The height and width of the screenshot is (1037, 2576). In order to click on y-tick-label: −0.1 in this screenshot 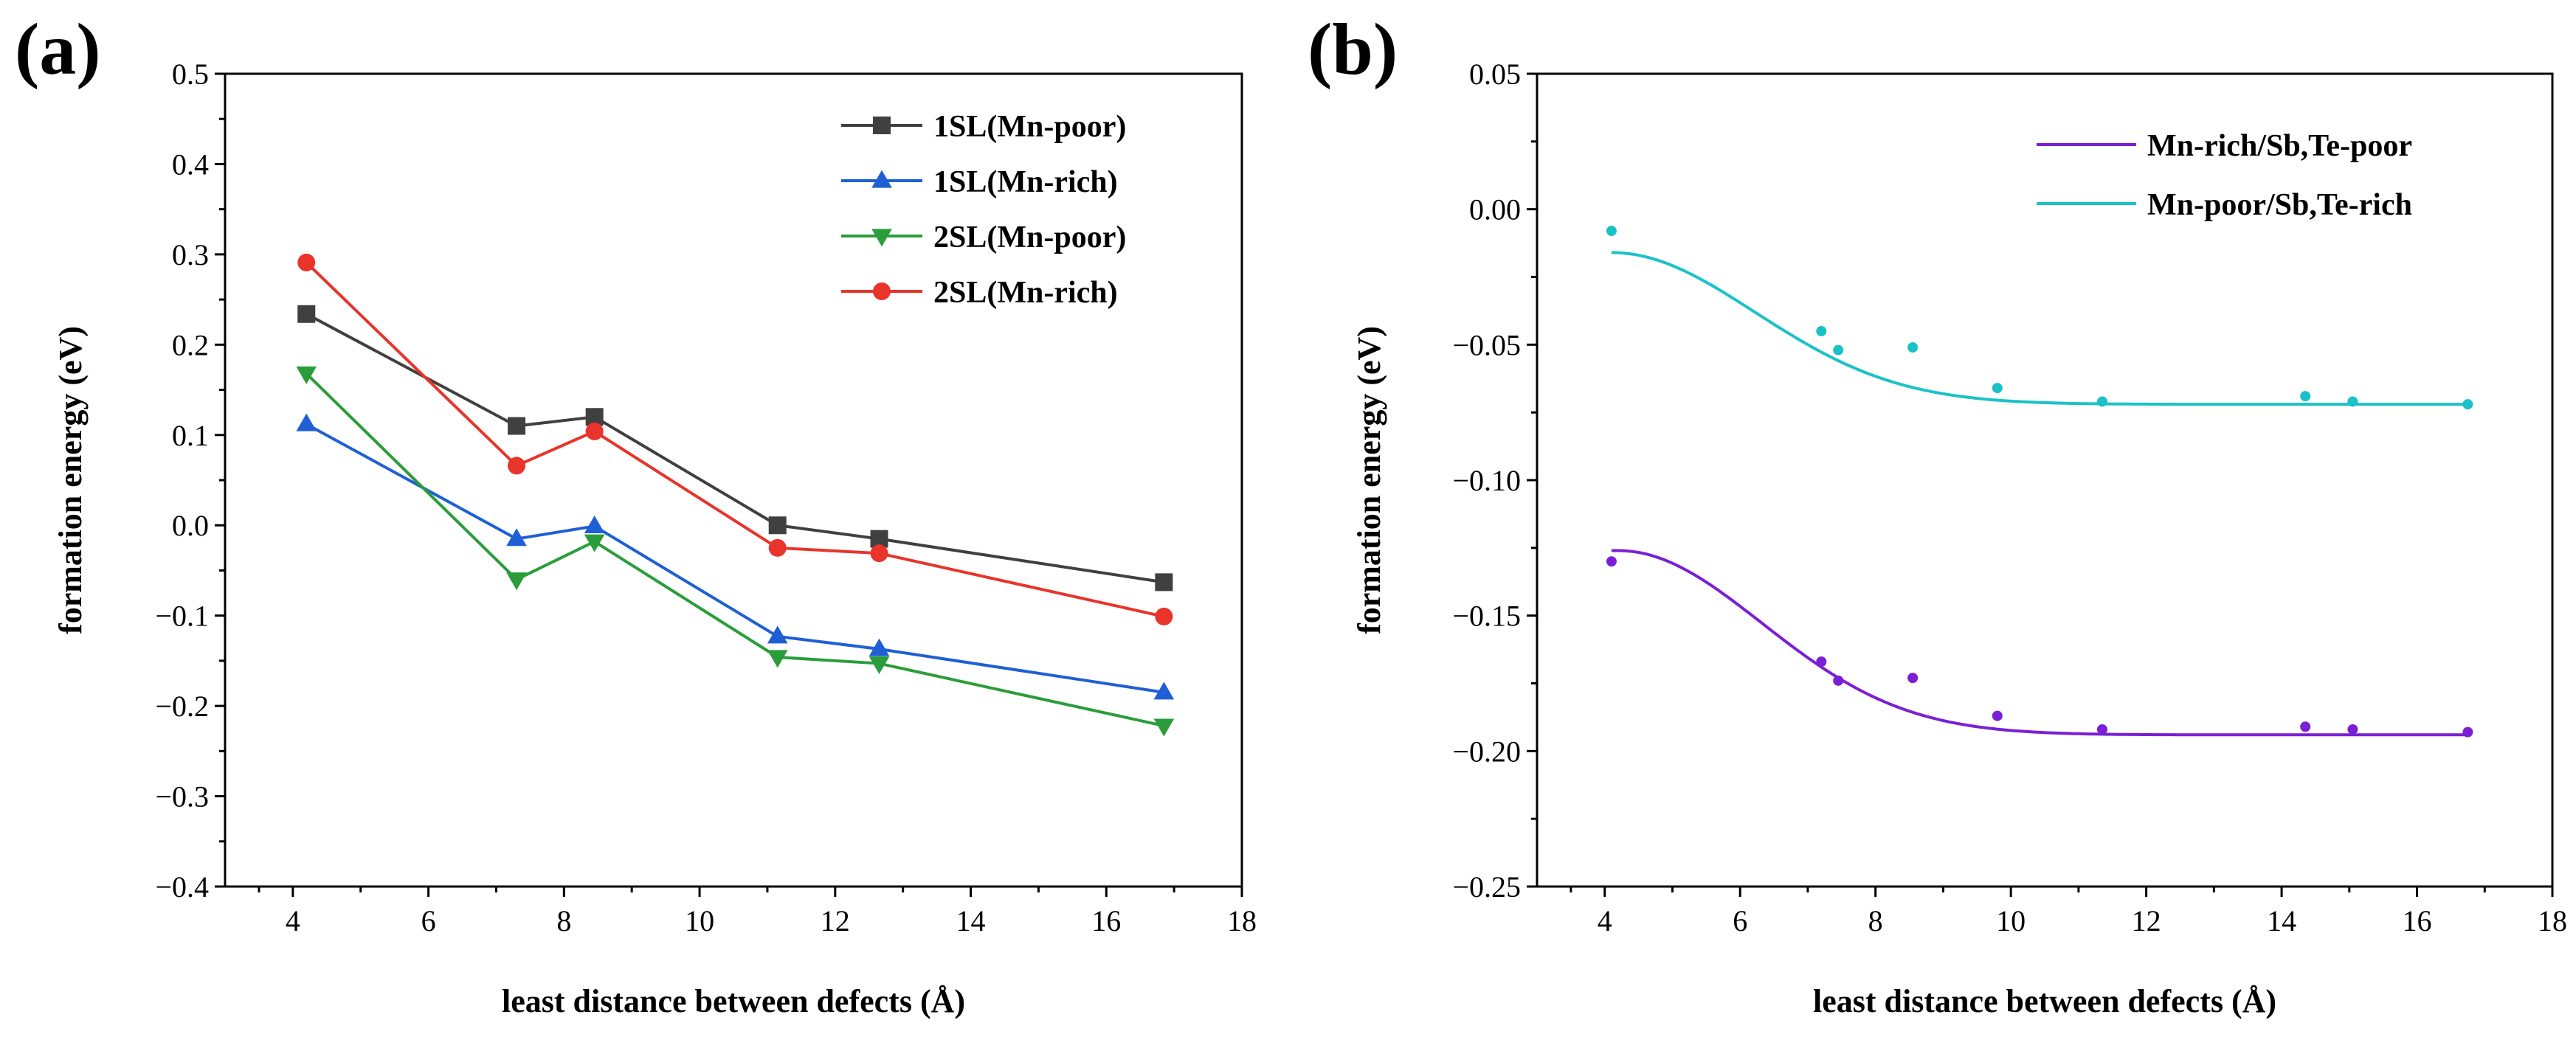, I will do `click(182, 616)`.